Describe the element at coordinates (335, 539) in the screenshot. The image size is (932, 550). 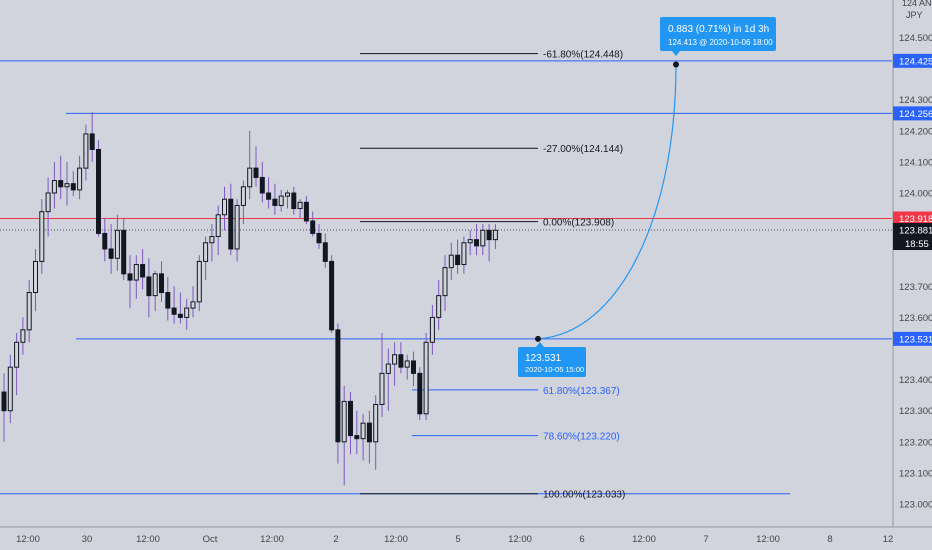
I see `x-tick-label: 2` at that location.